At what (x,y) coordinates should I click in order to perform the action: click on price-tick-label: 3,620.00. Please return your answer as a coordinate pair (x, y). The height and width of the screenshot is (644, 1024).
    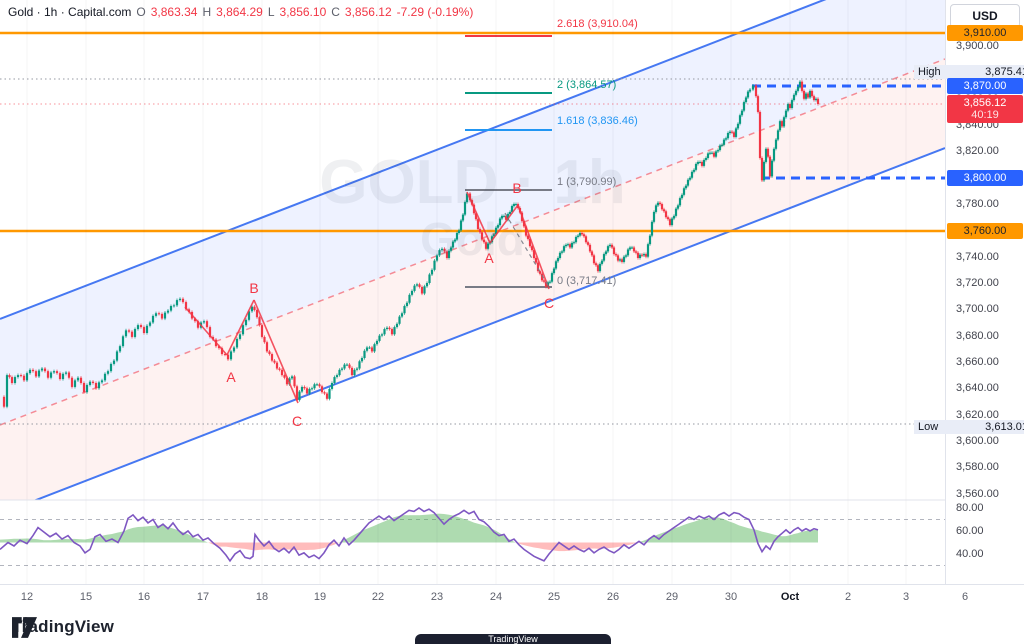
    Looking at the image, I should click on (977, 415).